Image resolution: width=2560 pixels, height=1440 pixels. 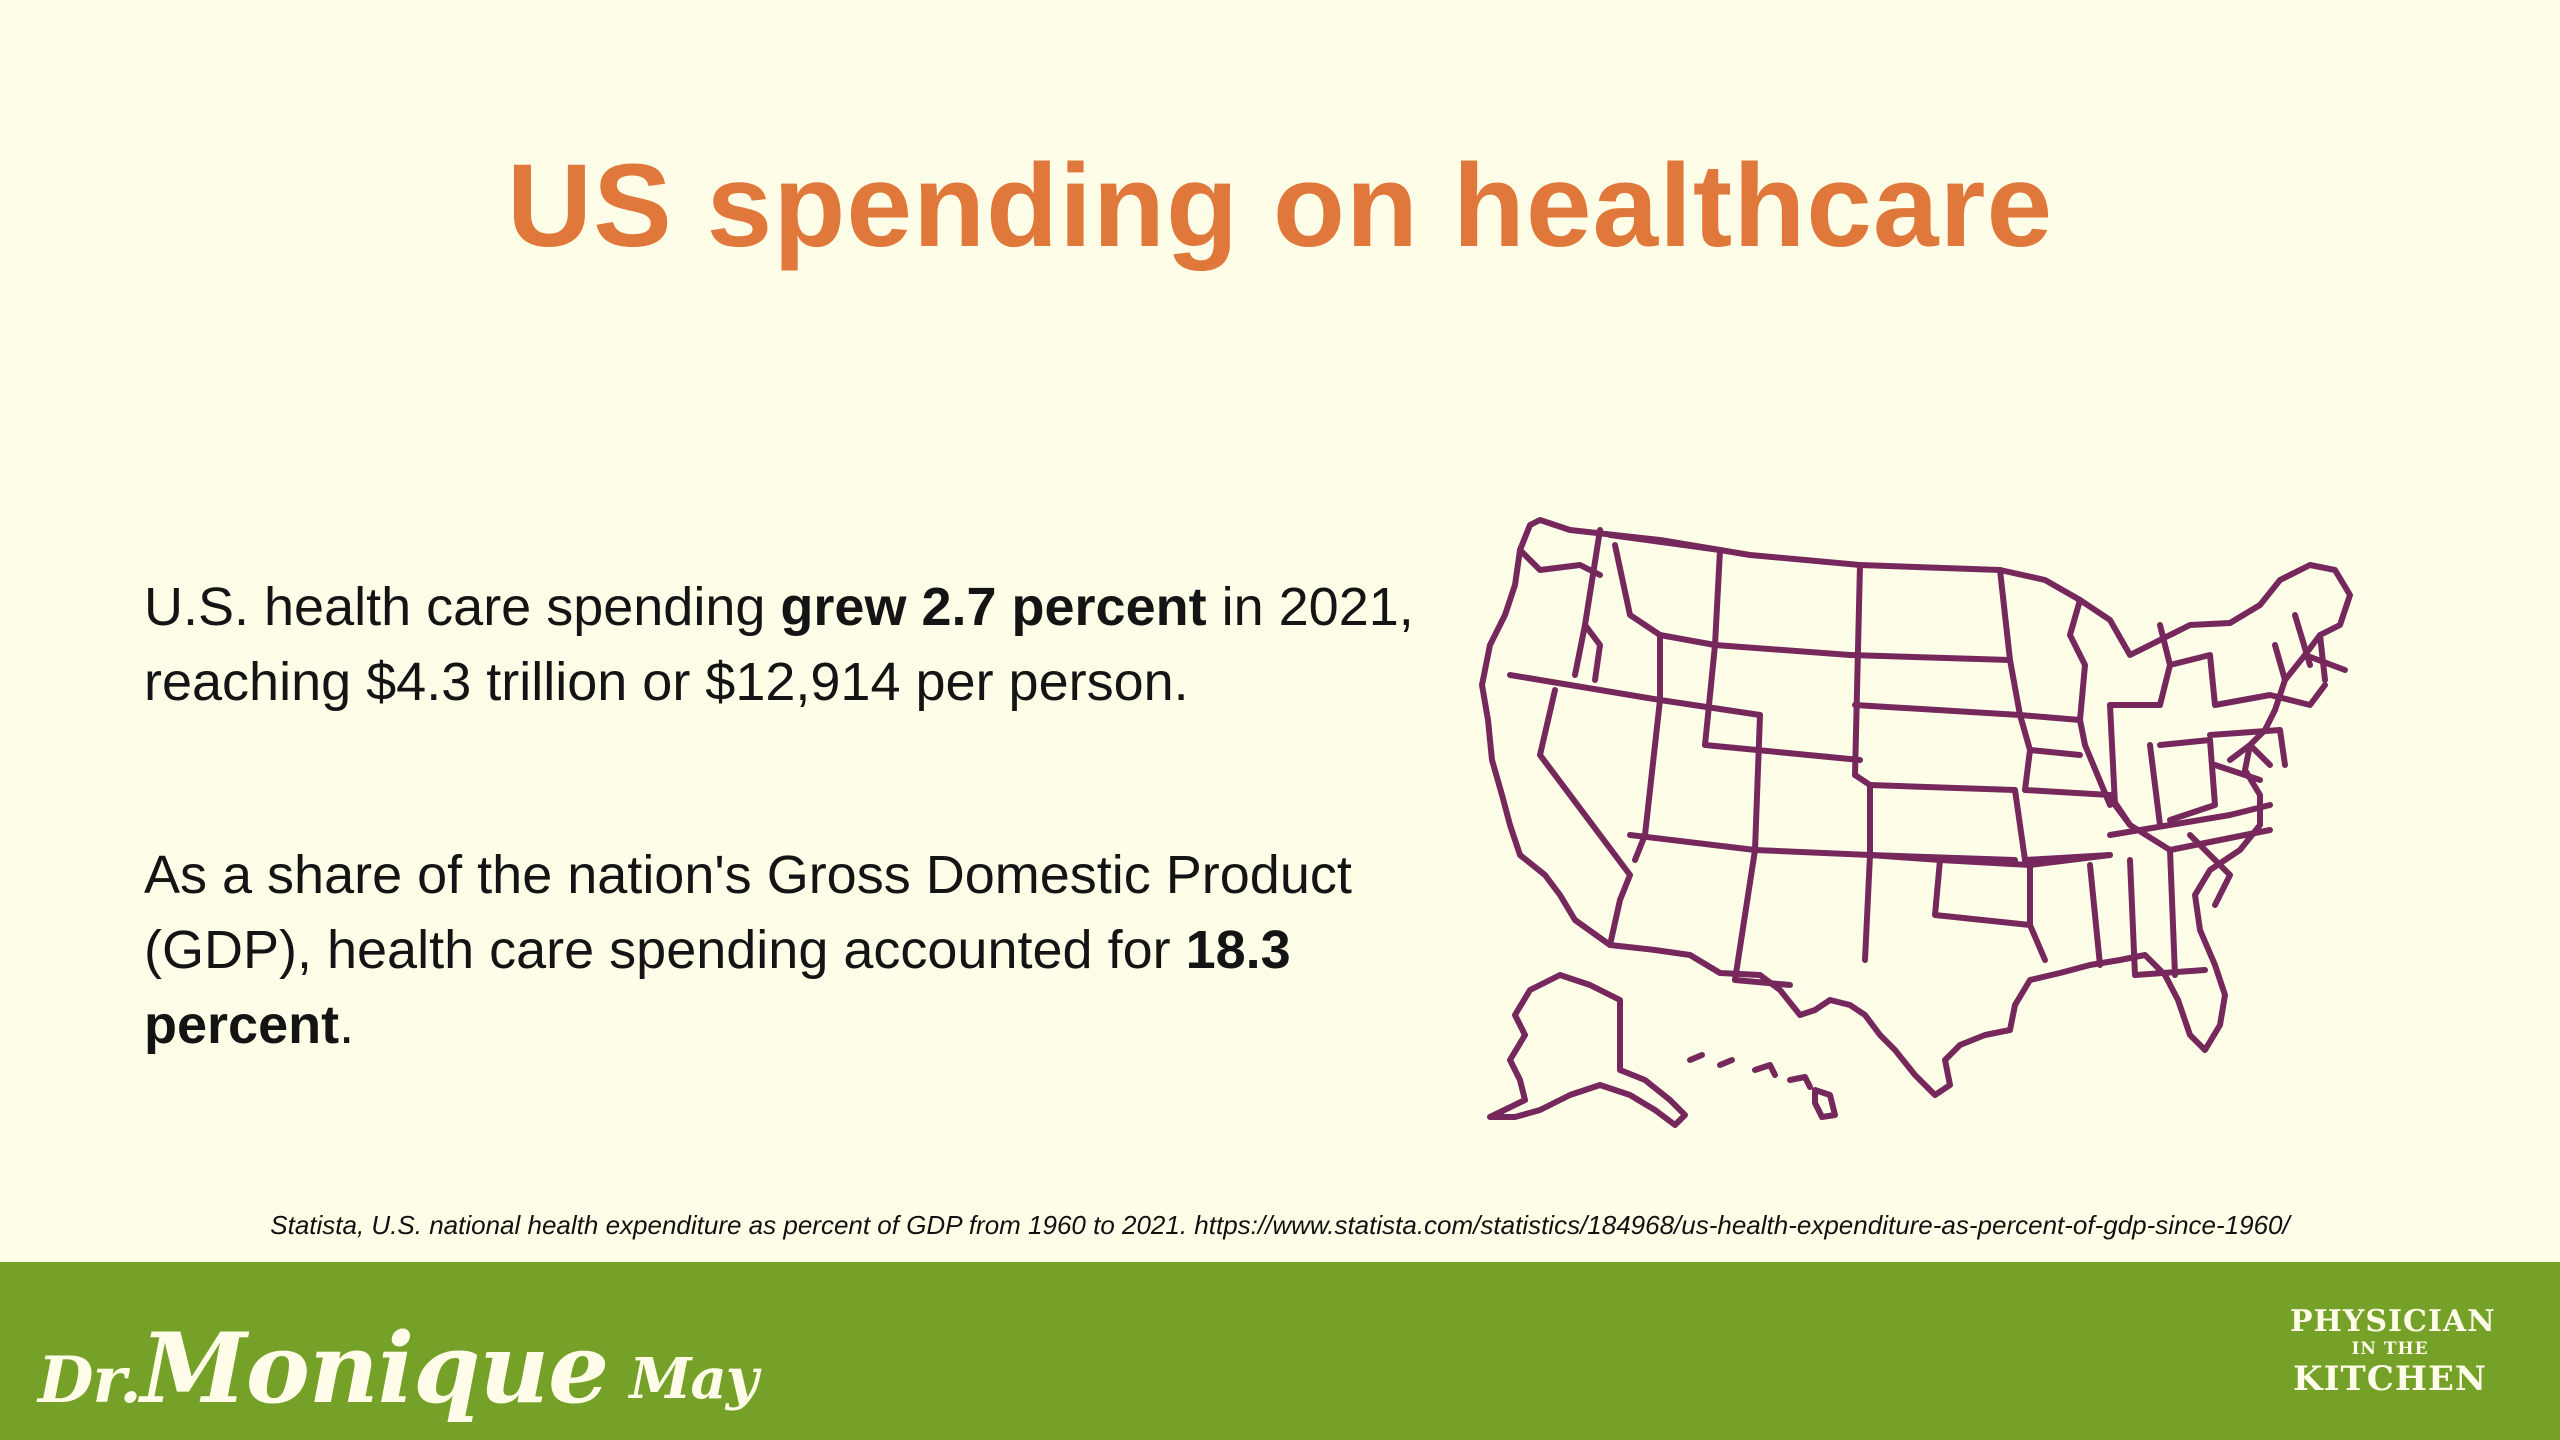 What do you see at coordinates (375, 1368) in the screenshot?
I see `logo-name-first: Monique` at bounding box center [375, 1368].